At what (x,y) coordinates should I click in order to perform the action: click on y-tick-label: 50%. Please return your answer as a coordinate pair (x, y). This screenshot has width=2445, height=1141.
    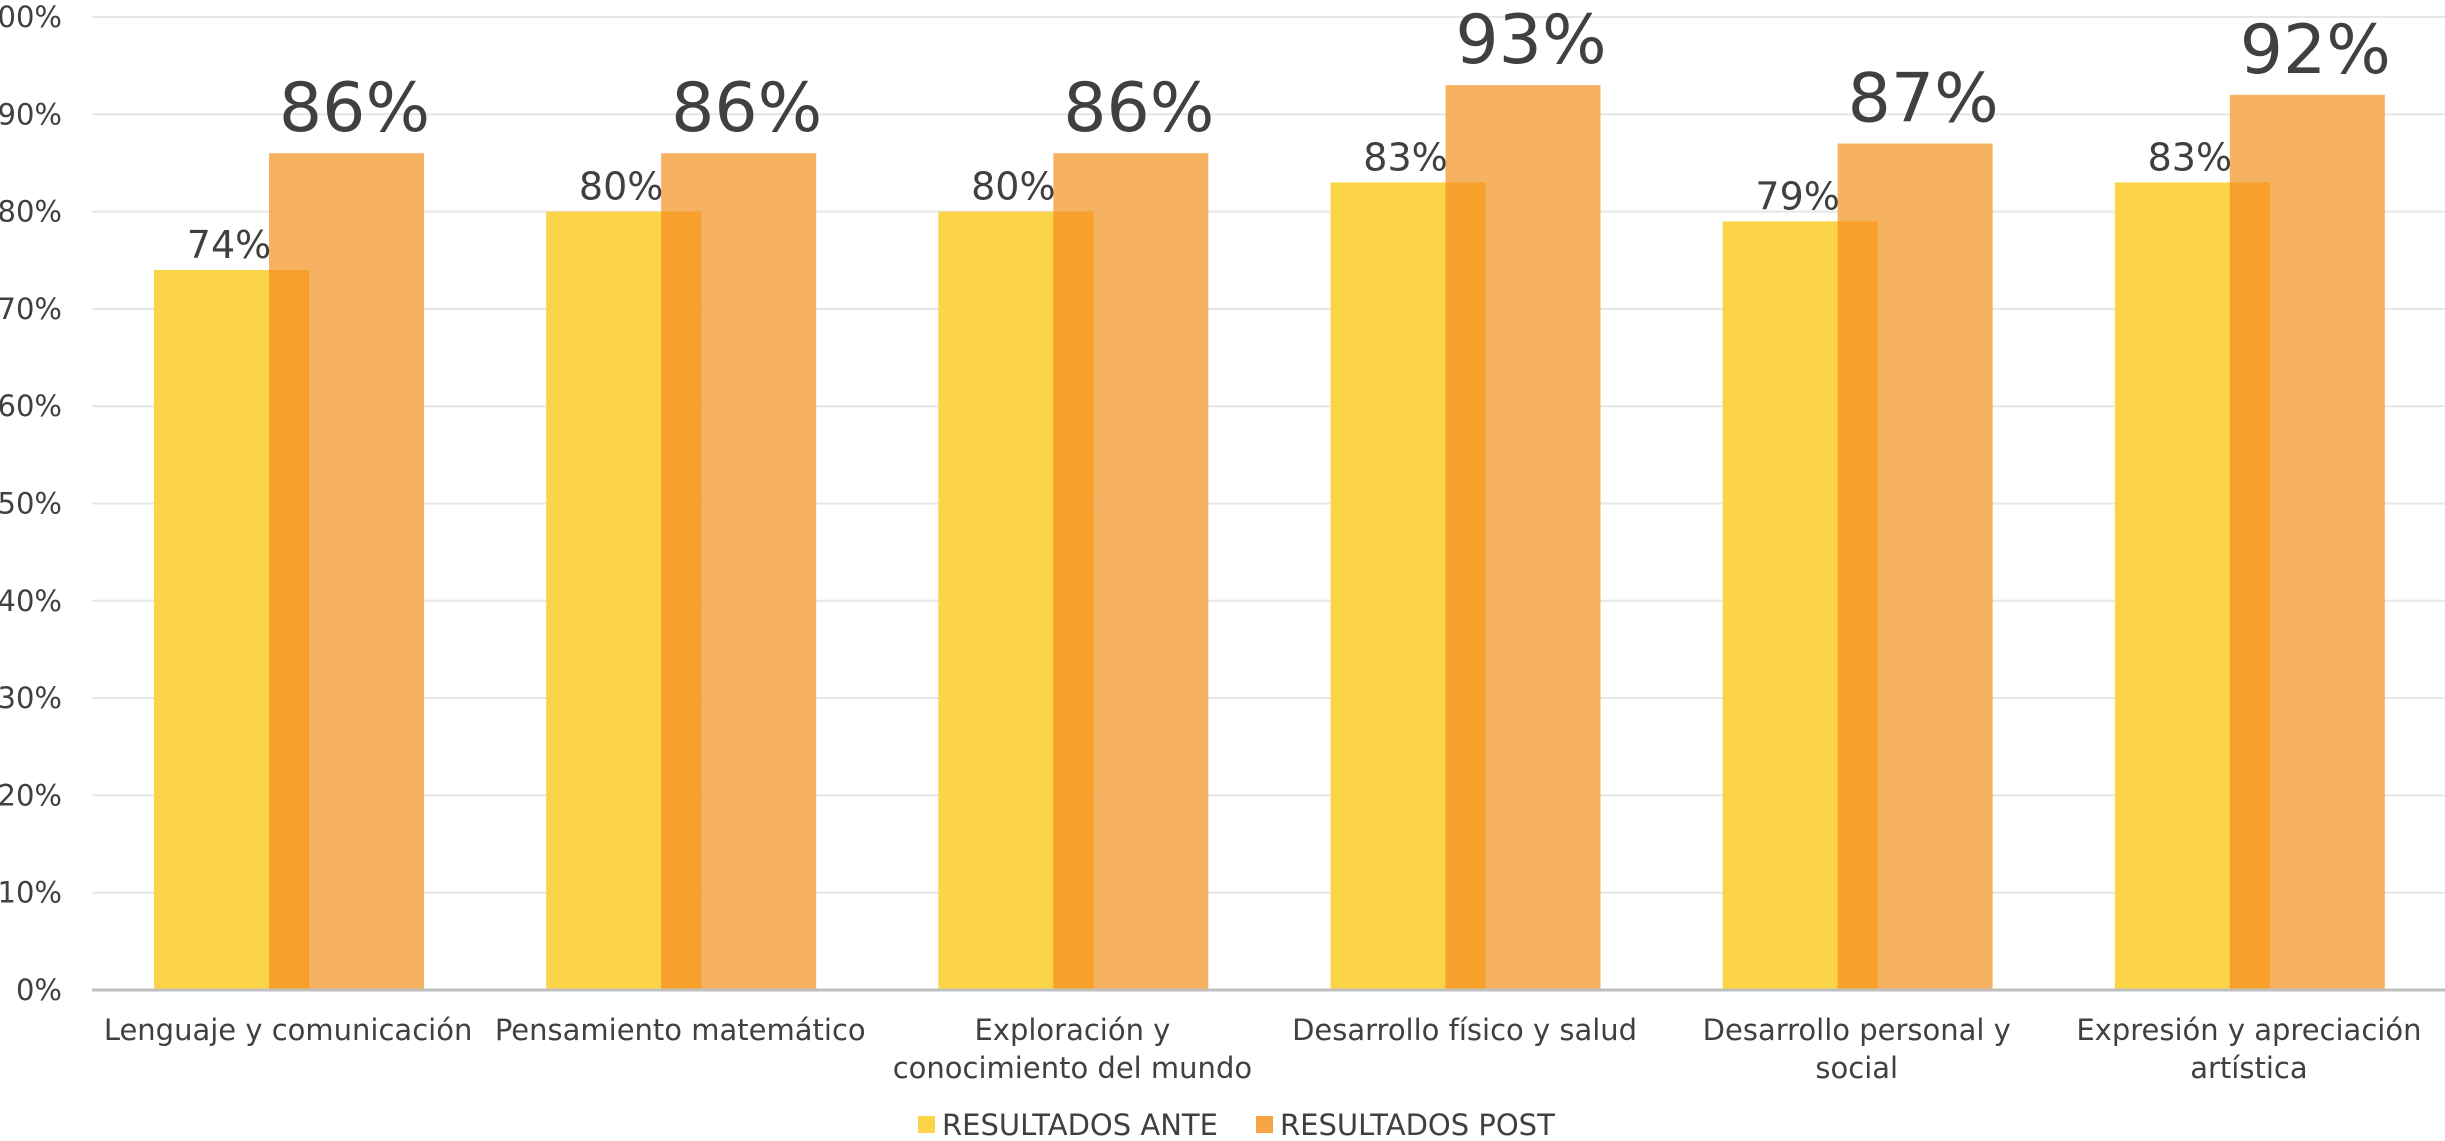
    Looking at the image, I should click on (31, 504).